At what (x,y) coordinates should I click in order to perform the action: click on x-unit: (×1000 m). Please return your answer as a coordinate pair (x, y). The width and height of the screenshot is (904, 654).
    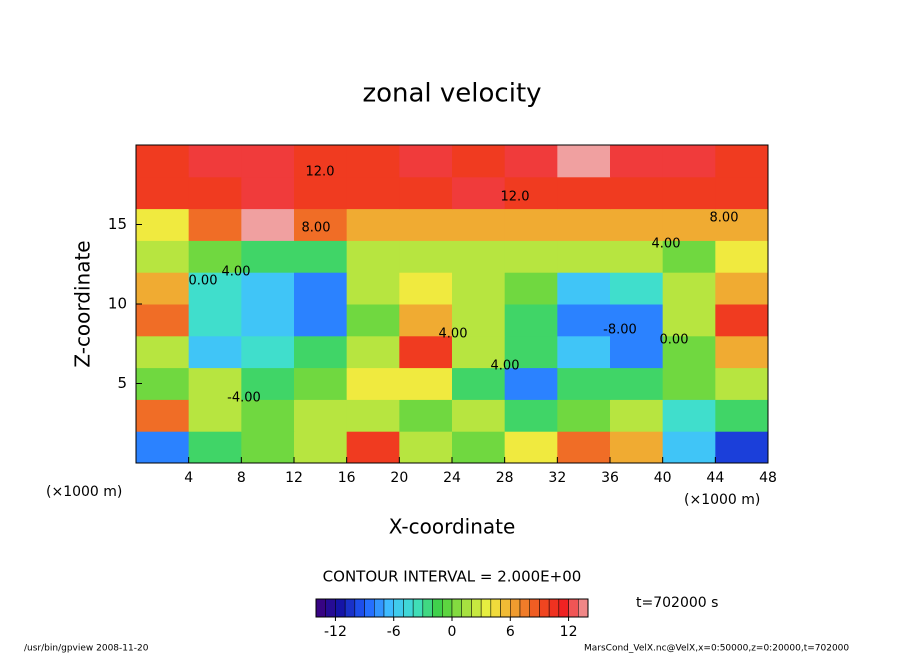
    Looking at the image, I should click on (722, 500).